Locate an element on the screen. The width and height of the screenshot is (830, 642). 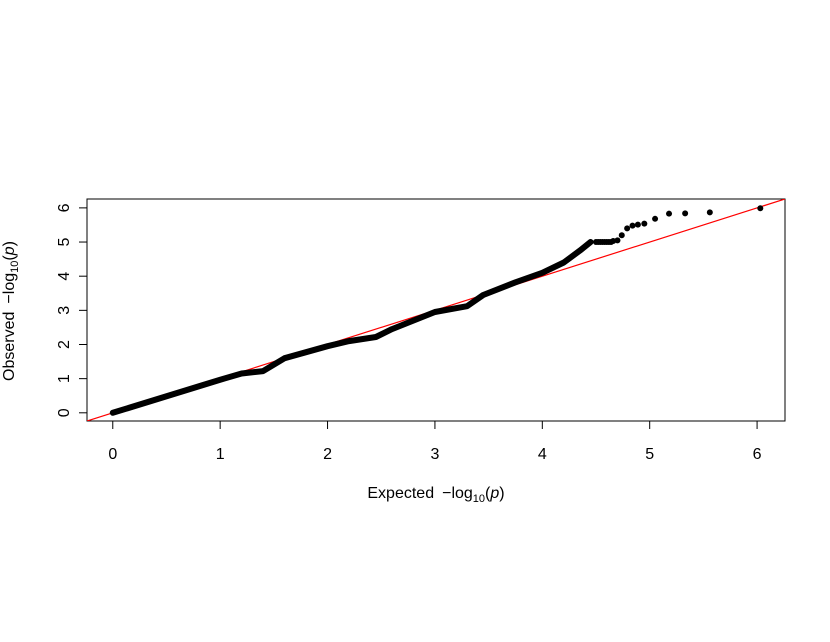
y-tick-label: 2 is located at coordinates (64, 344).